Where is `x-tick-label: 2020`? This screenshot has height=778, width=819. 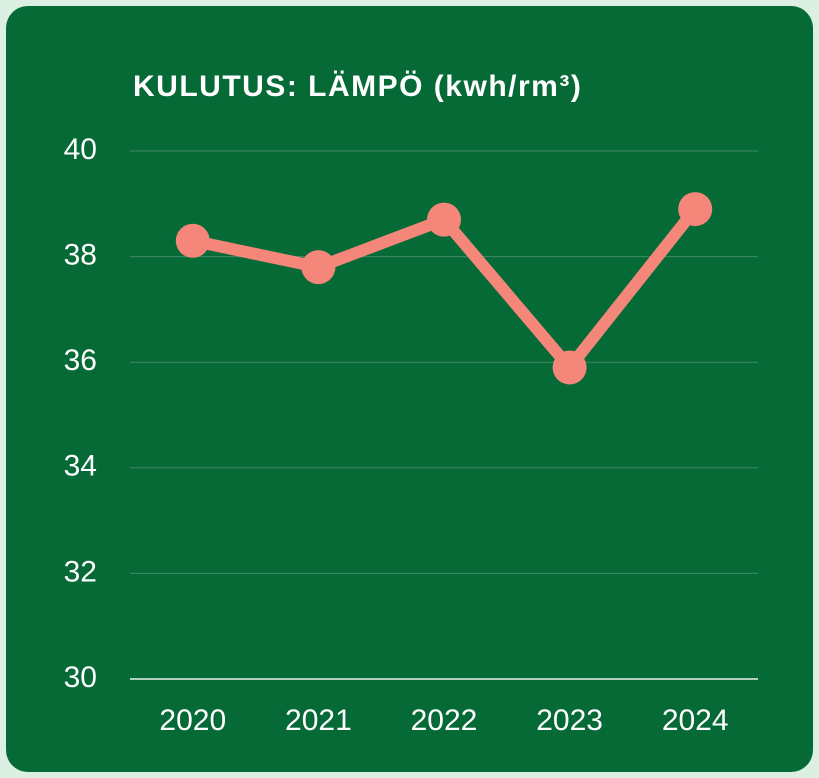
x-tick-label: 2020 is located at coordinates (192, 720).